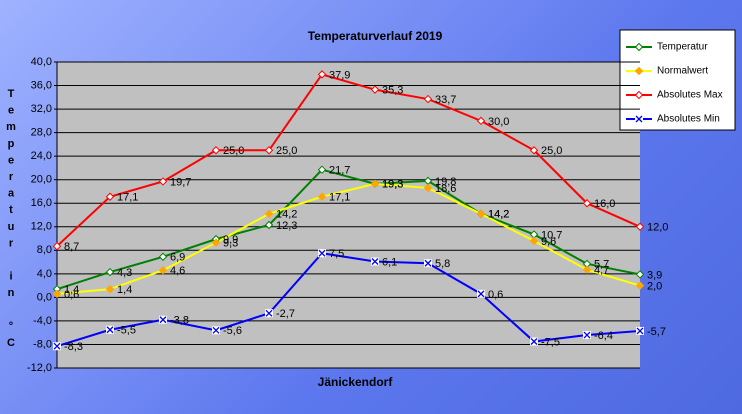 The width and height of the screenshot is (742, 414). What do you see at coordinates (230, 244) in the screenshot?
I see `data-label: 9,3` at bounding box center [230, 244].